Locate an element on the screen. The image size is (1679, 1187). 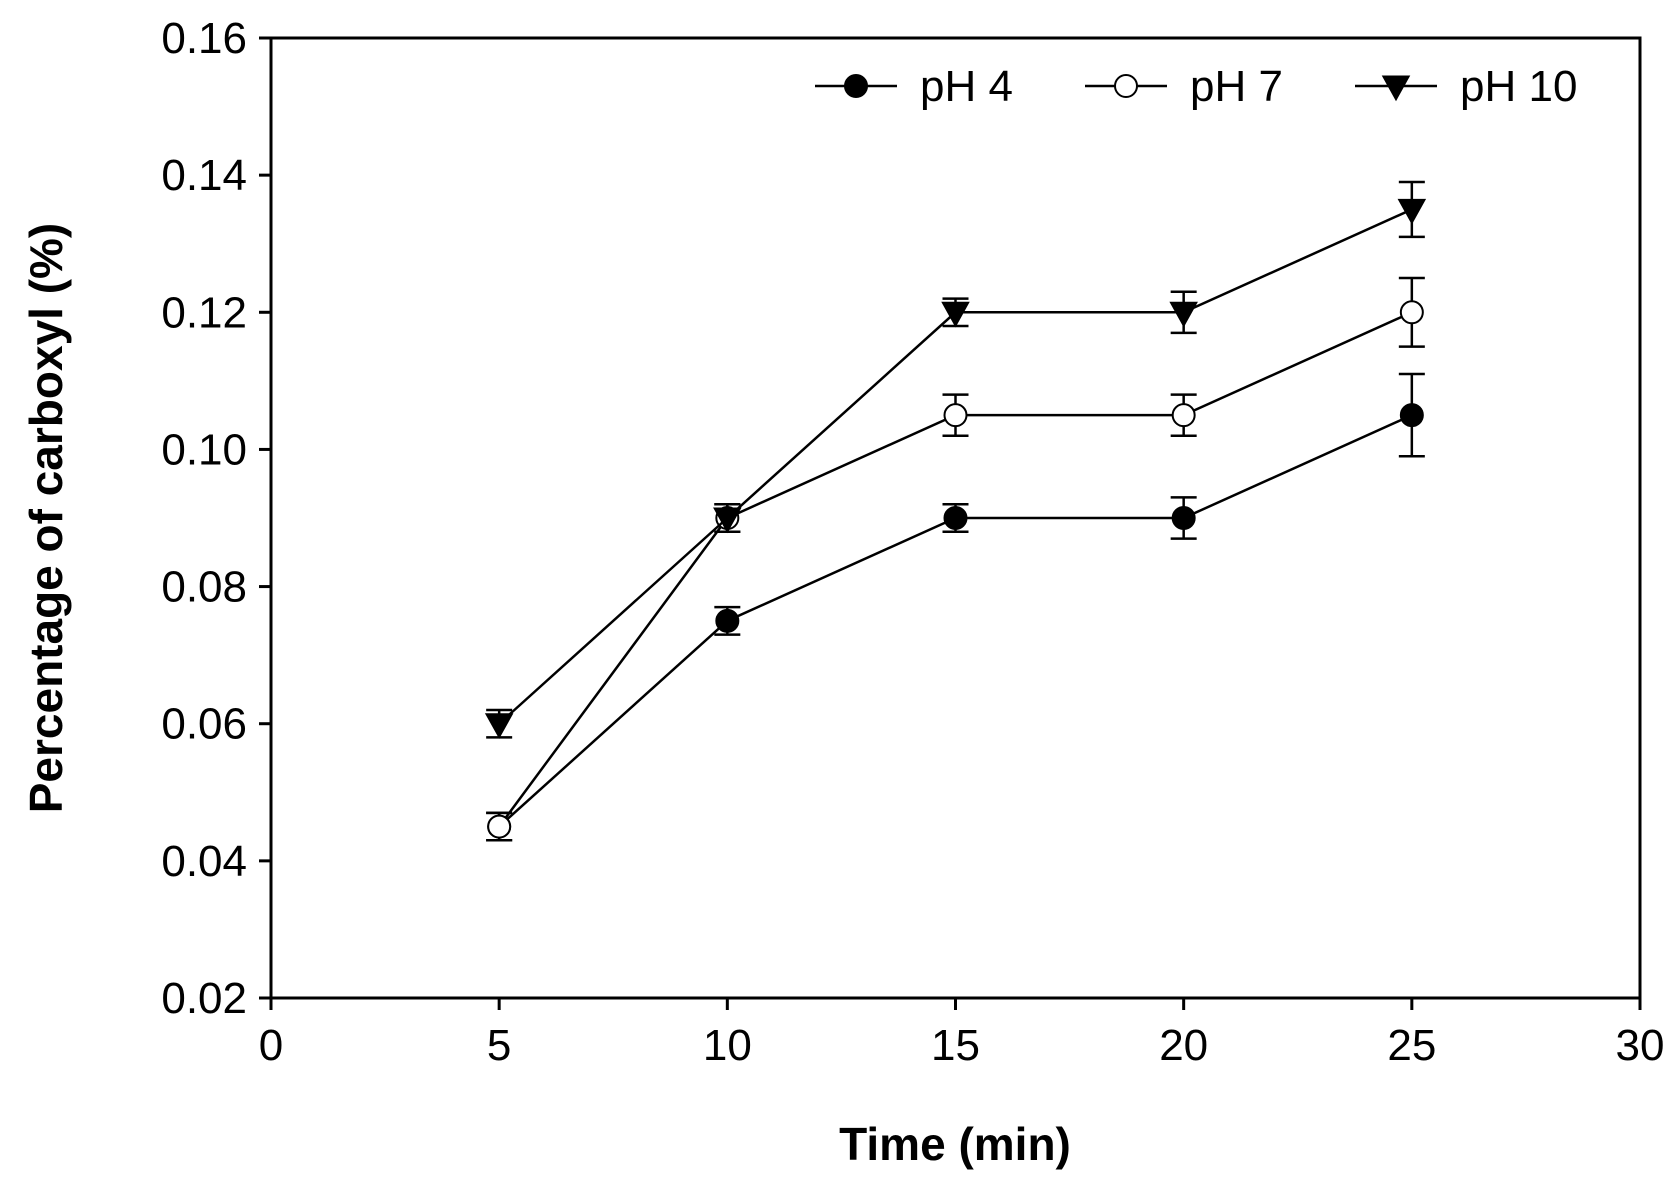
x-tick-label: 0 is located at coordinates (271, 1045).